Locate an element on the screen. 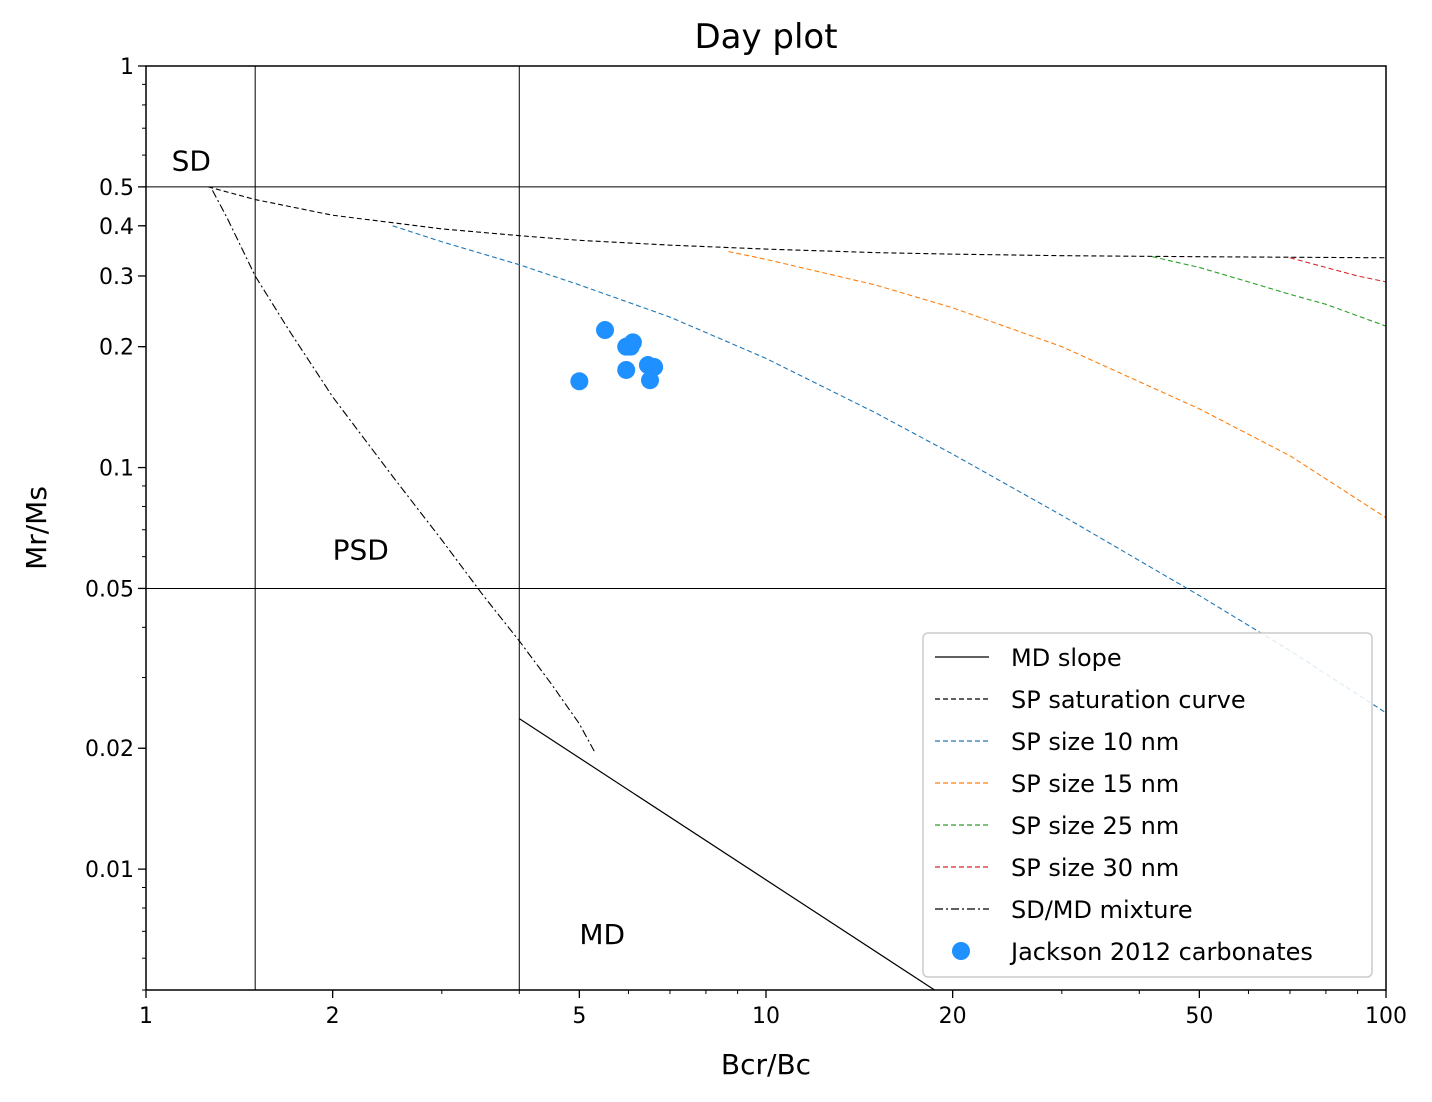  y-tick-label: 1 is located at coordinates (127, 67).